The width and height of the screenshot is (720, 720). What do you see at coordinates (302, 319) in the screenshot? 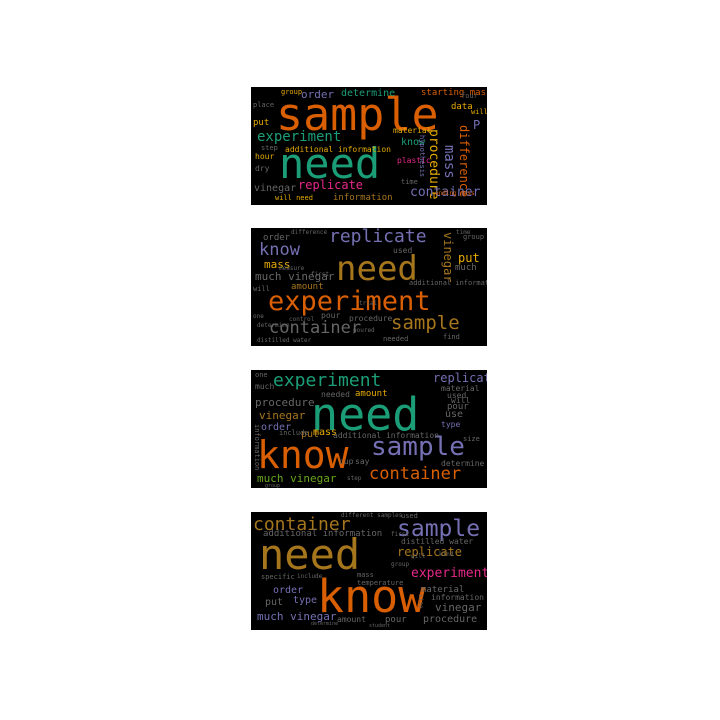
I see `cloud-word: control` at bounding box center [302, 319].